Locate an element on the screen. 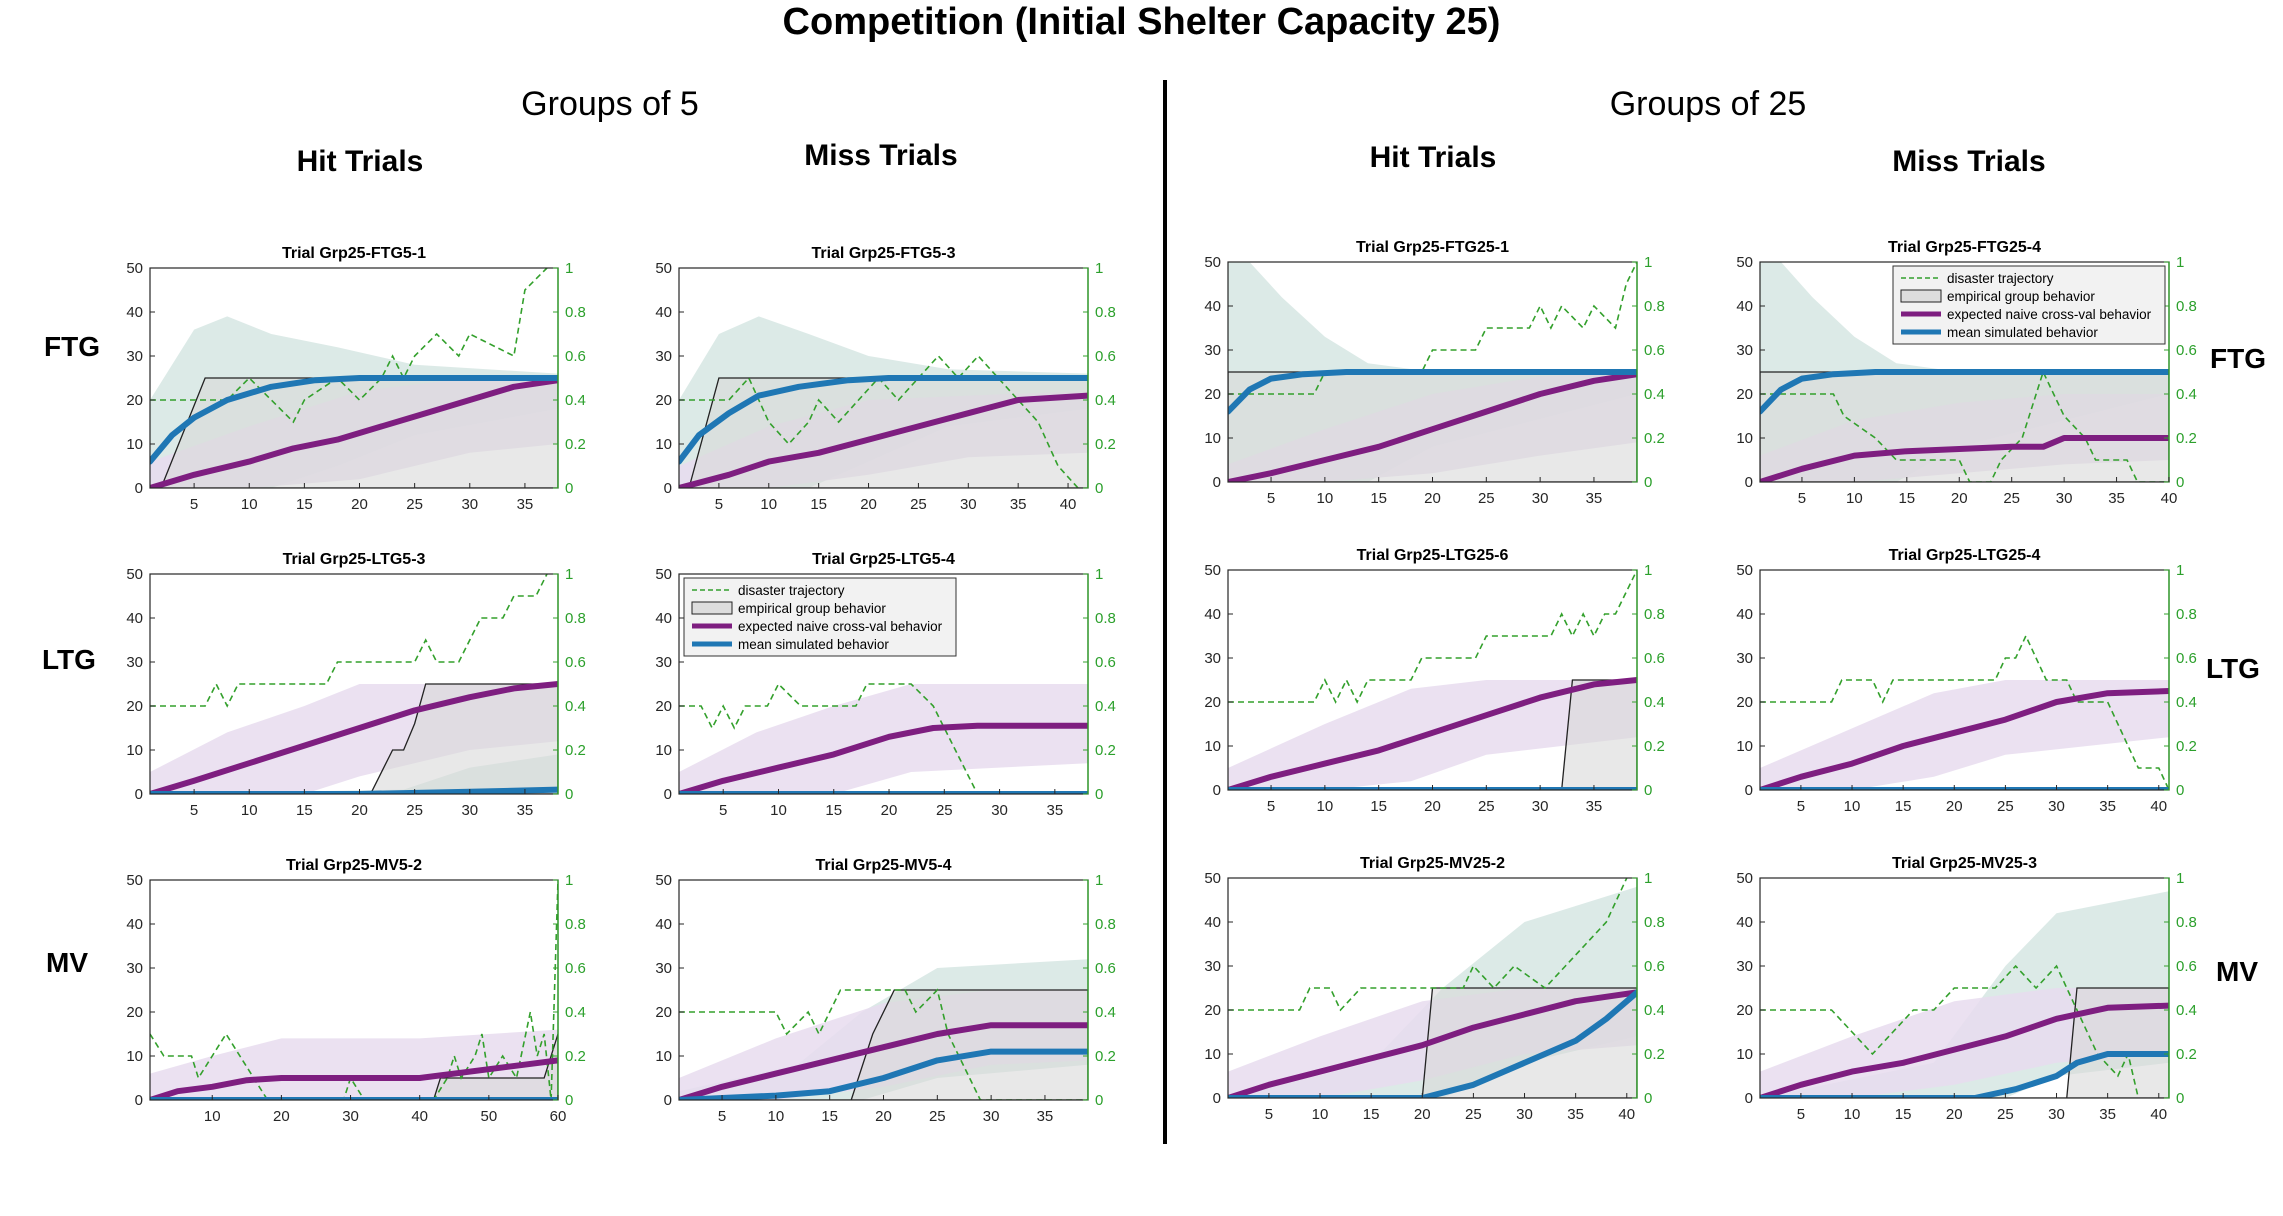 The width and height of the screenshot is (2283, 1216). empirical-area is located at coordinates (1432, 734).